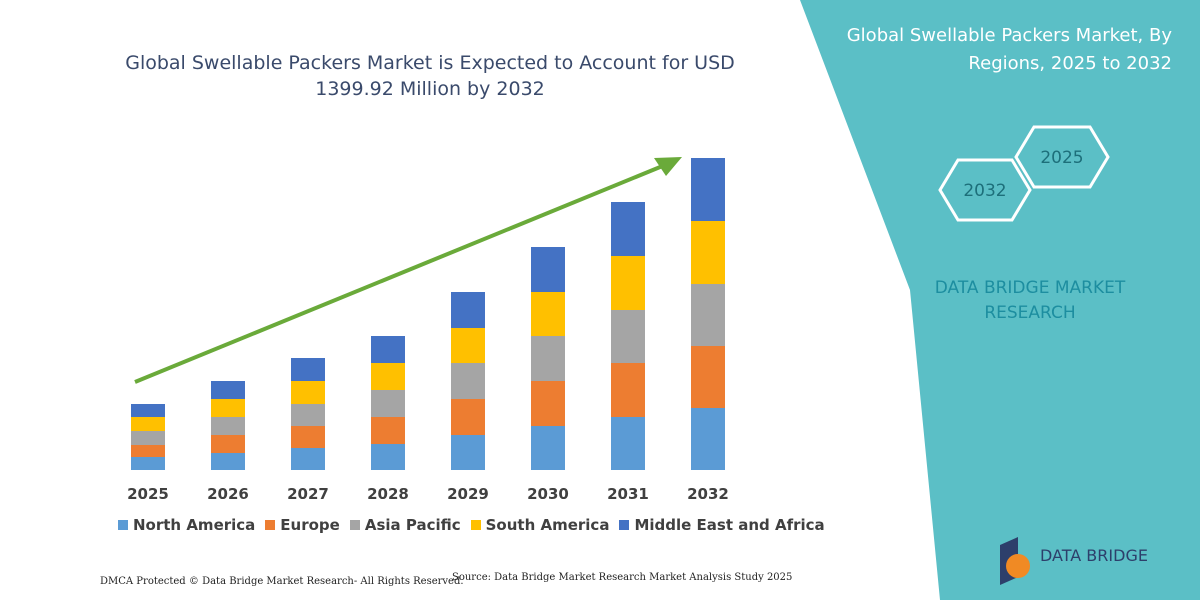  I want to click on x-tick-label: 2032, so click(708, 494).